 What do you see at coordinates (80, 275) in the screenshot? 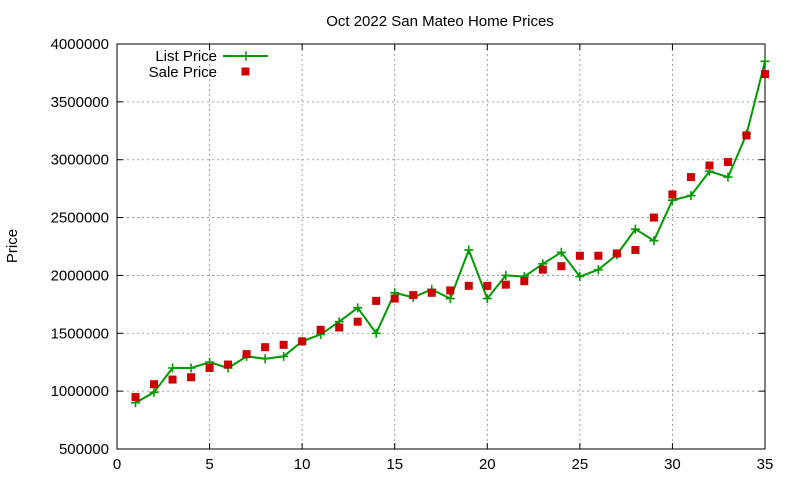
I see `y-tick-label: 2000000` at bounding box center [80, 275].